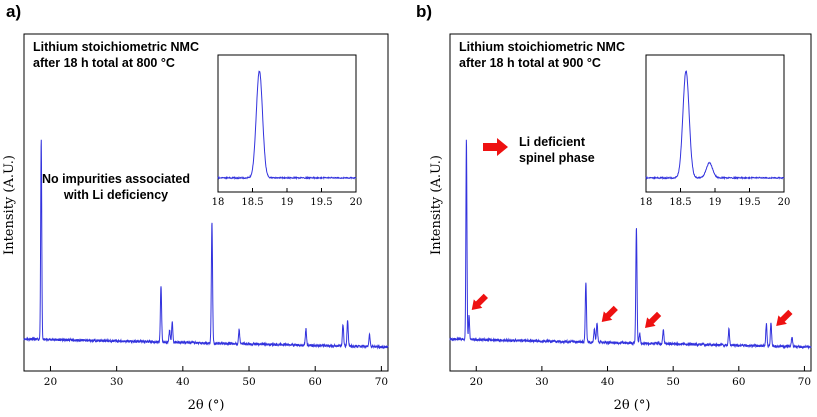 The image size is (817, 417). What do you see at coordinates (287, 202) in the screenshot?
I see `panel-a-inset-tick-label: 19` at bounding box center [287, 202].